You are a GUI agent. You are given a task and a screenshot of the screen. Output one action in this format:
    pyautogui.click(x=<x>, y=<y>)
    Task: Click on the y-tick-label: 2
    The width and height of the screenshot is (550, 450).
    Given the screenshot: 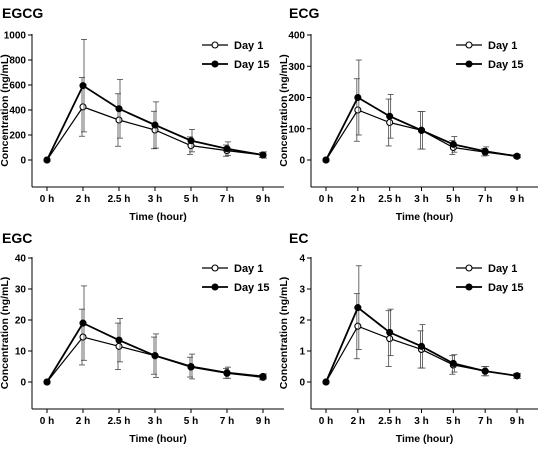 What is the action you would take?
    pyautogui.click(x=302, y=321)
    